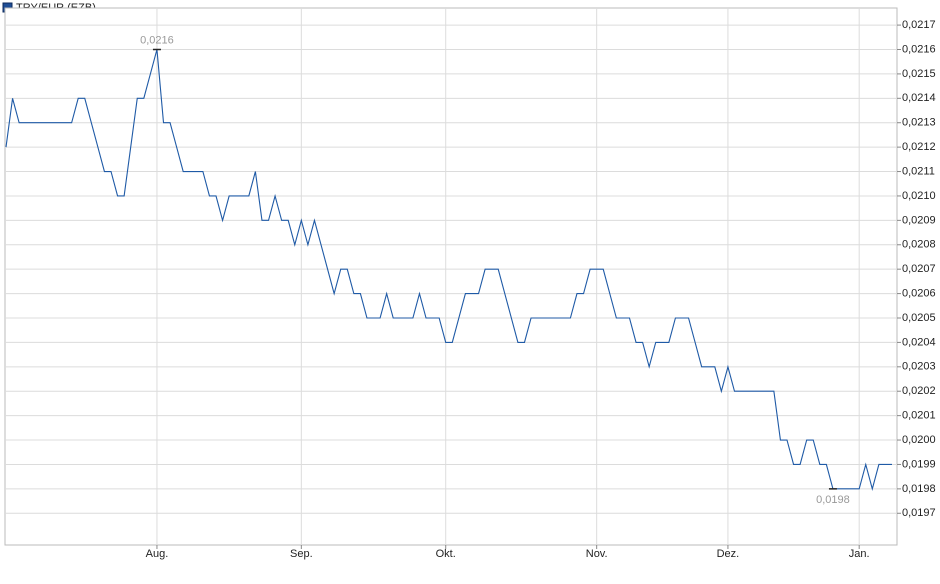 Image resolution: width=940 pixels, height=584 pixels. Describe the element at coordinates (919, 440) in the screenshot. I see `y-tick-label: 0,0200` at that location.